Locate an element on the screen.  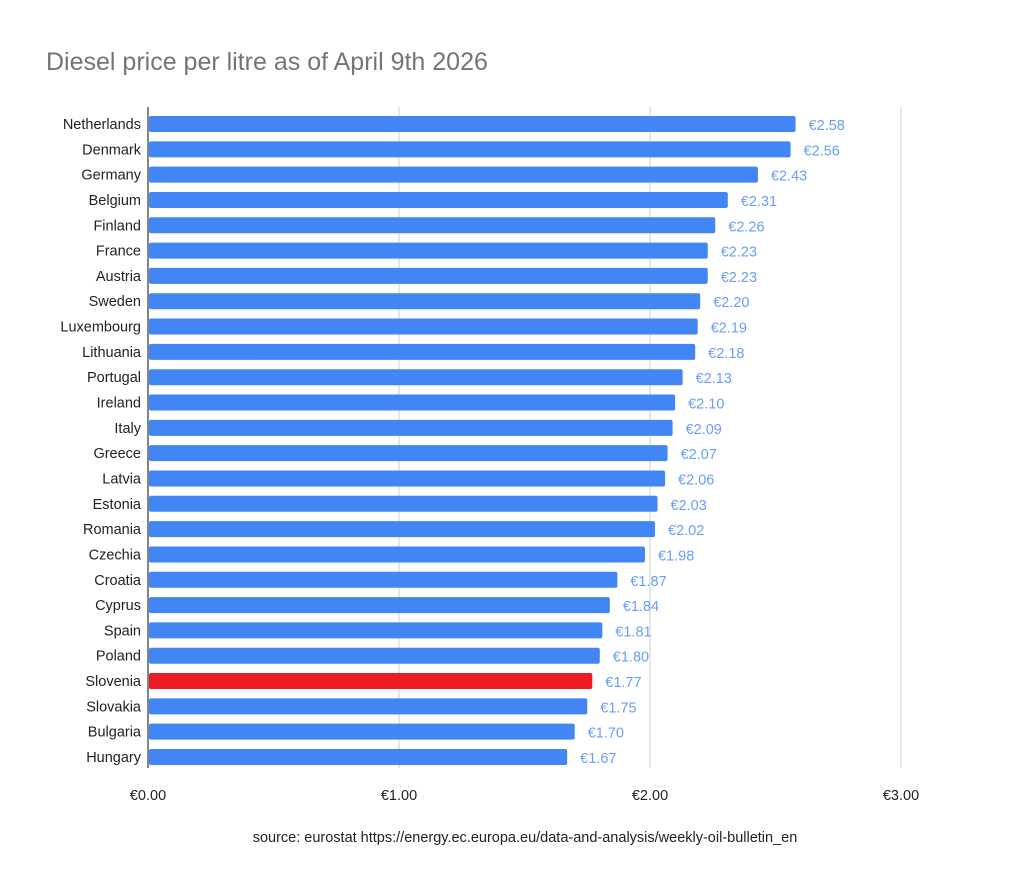
data-label: €2.07 is located at coordinates (699, 455).